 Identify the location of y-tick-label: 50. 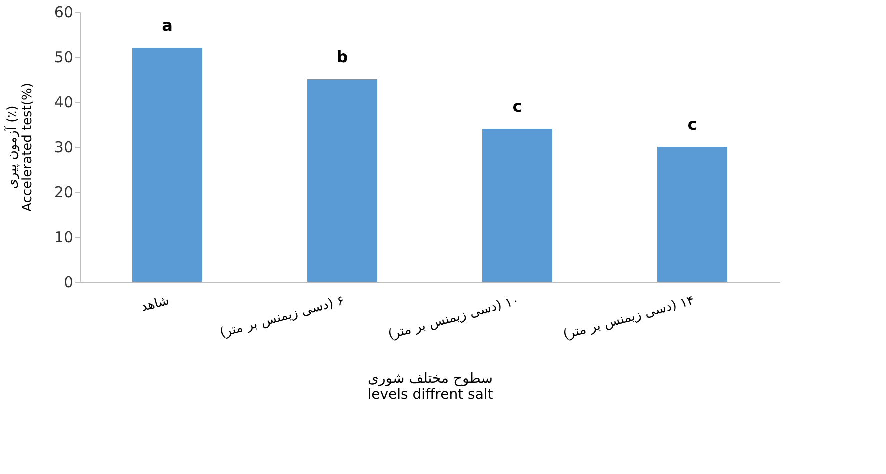
(64, 57).